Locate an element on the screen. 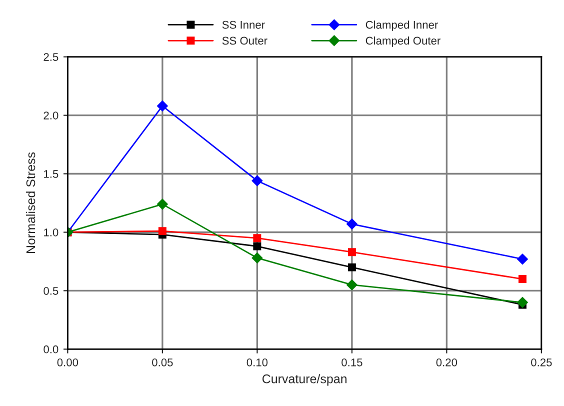 Image resolution: width=564 pixels, height=406 pixels. x-tick-label: 0.25 is located at coordinates (541, 362).